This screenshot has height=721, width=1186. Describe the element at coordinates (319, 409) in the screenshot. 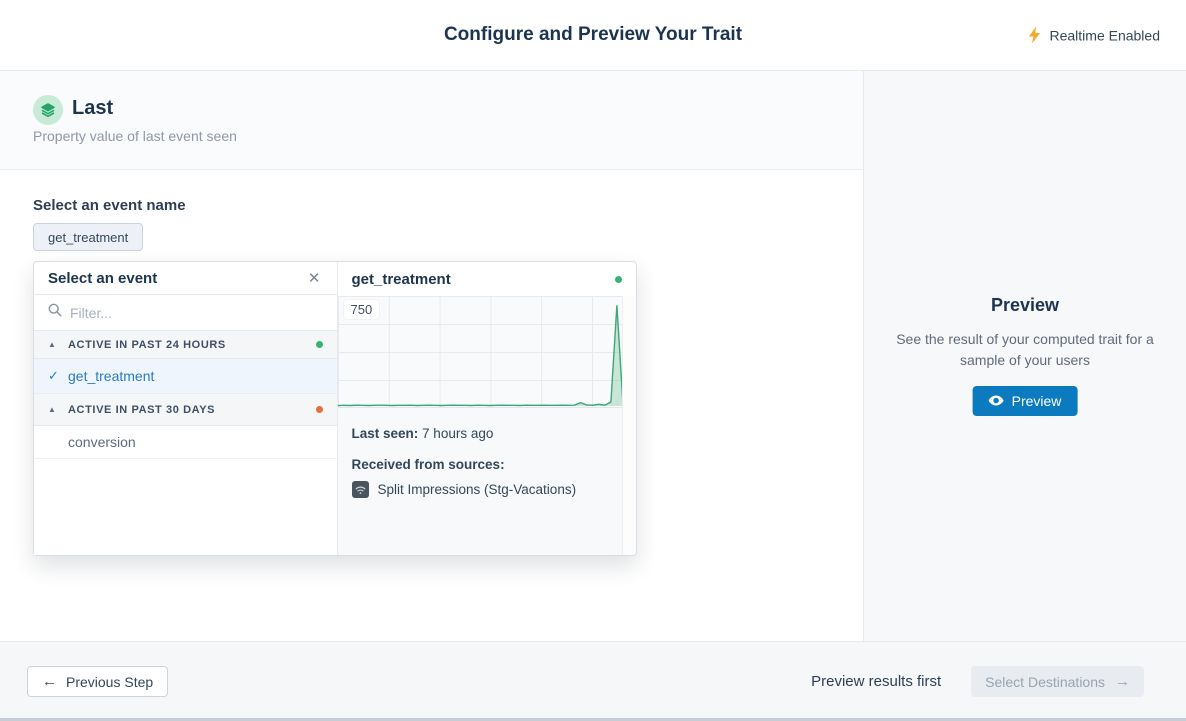

I see `status-dot-orange` at that location.